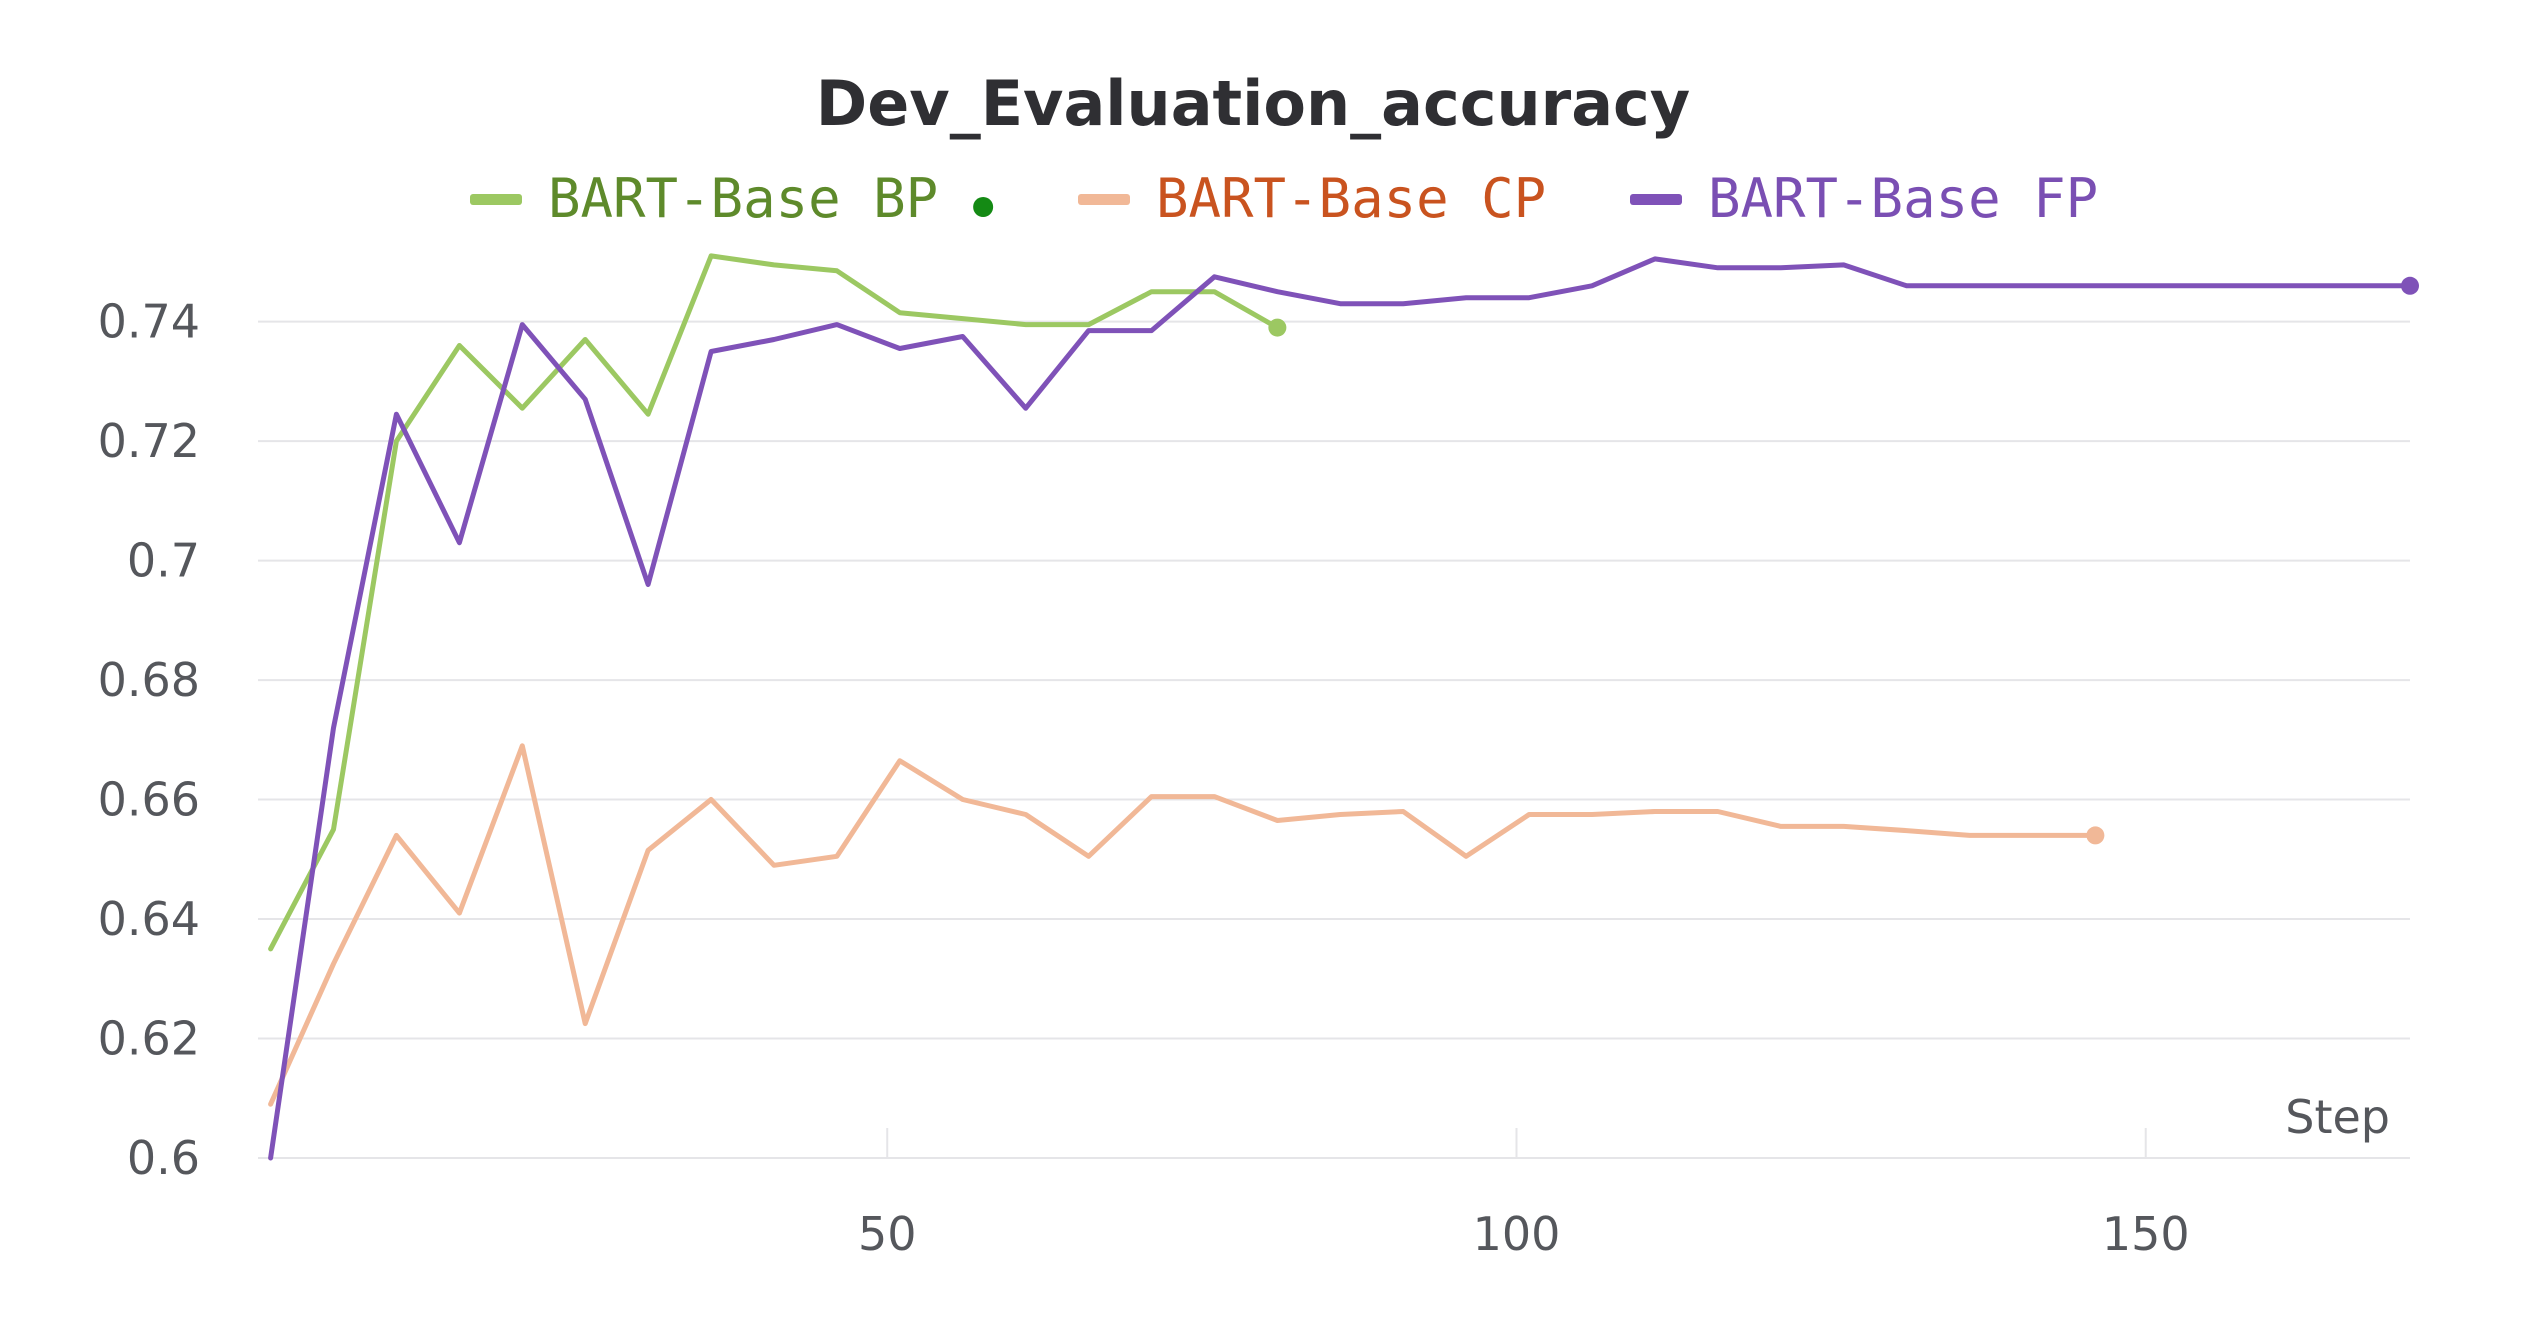 The width and height of the screenshot is (2528, 1328). What do you see at coordinates (2146, 1234) in the screenshot?
I see `x-tick-label: 150` at bounding box center [2146, 1234].